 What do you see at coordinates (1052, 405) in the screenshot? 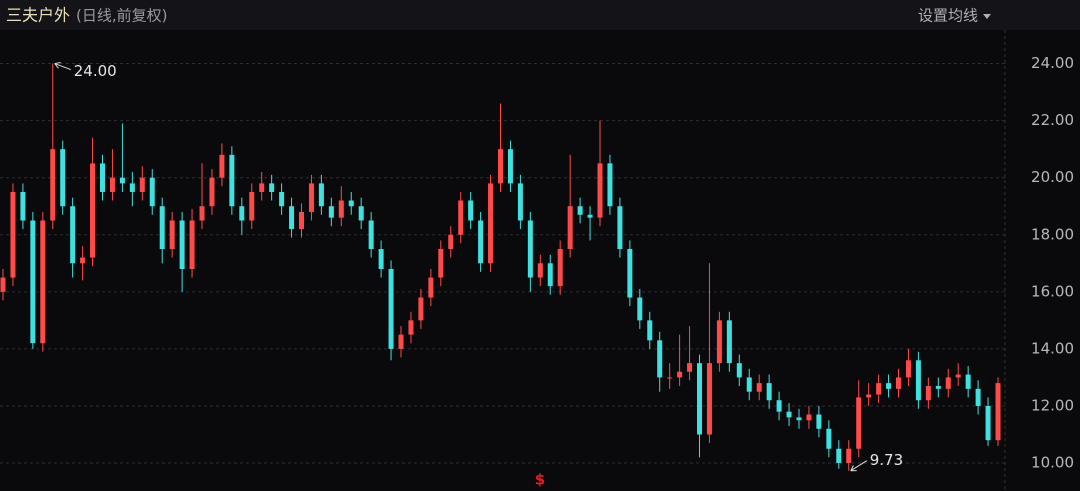
I see `y-tick-label: 12.00` at bounding box center [1052, 405].